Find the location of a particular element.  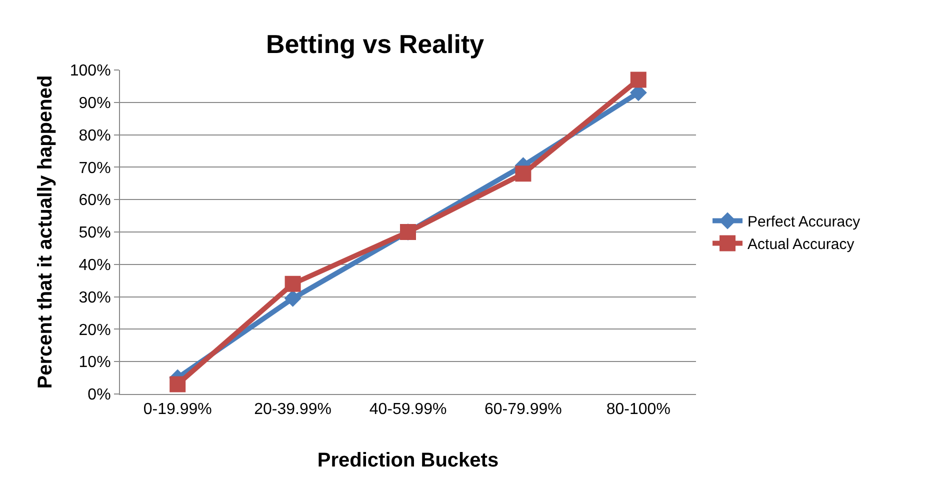

x-tick-label: 40-59.99% is located at coordinates (408, 409).